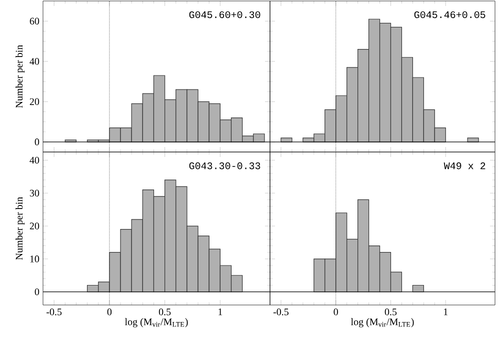 Image resolution: width=500 pixels, height=337 pixels. What do you see at coordinates (224, 14) in the screenshot?
I see `annotation: G045.60+0.30` at bounding box center [224, 14].